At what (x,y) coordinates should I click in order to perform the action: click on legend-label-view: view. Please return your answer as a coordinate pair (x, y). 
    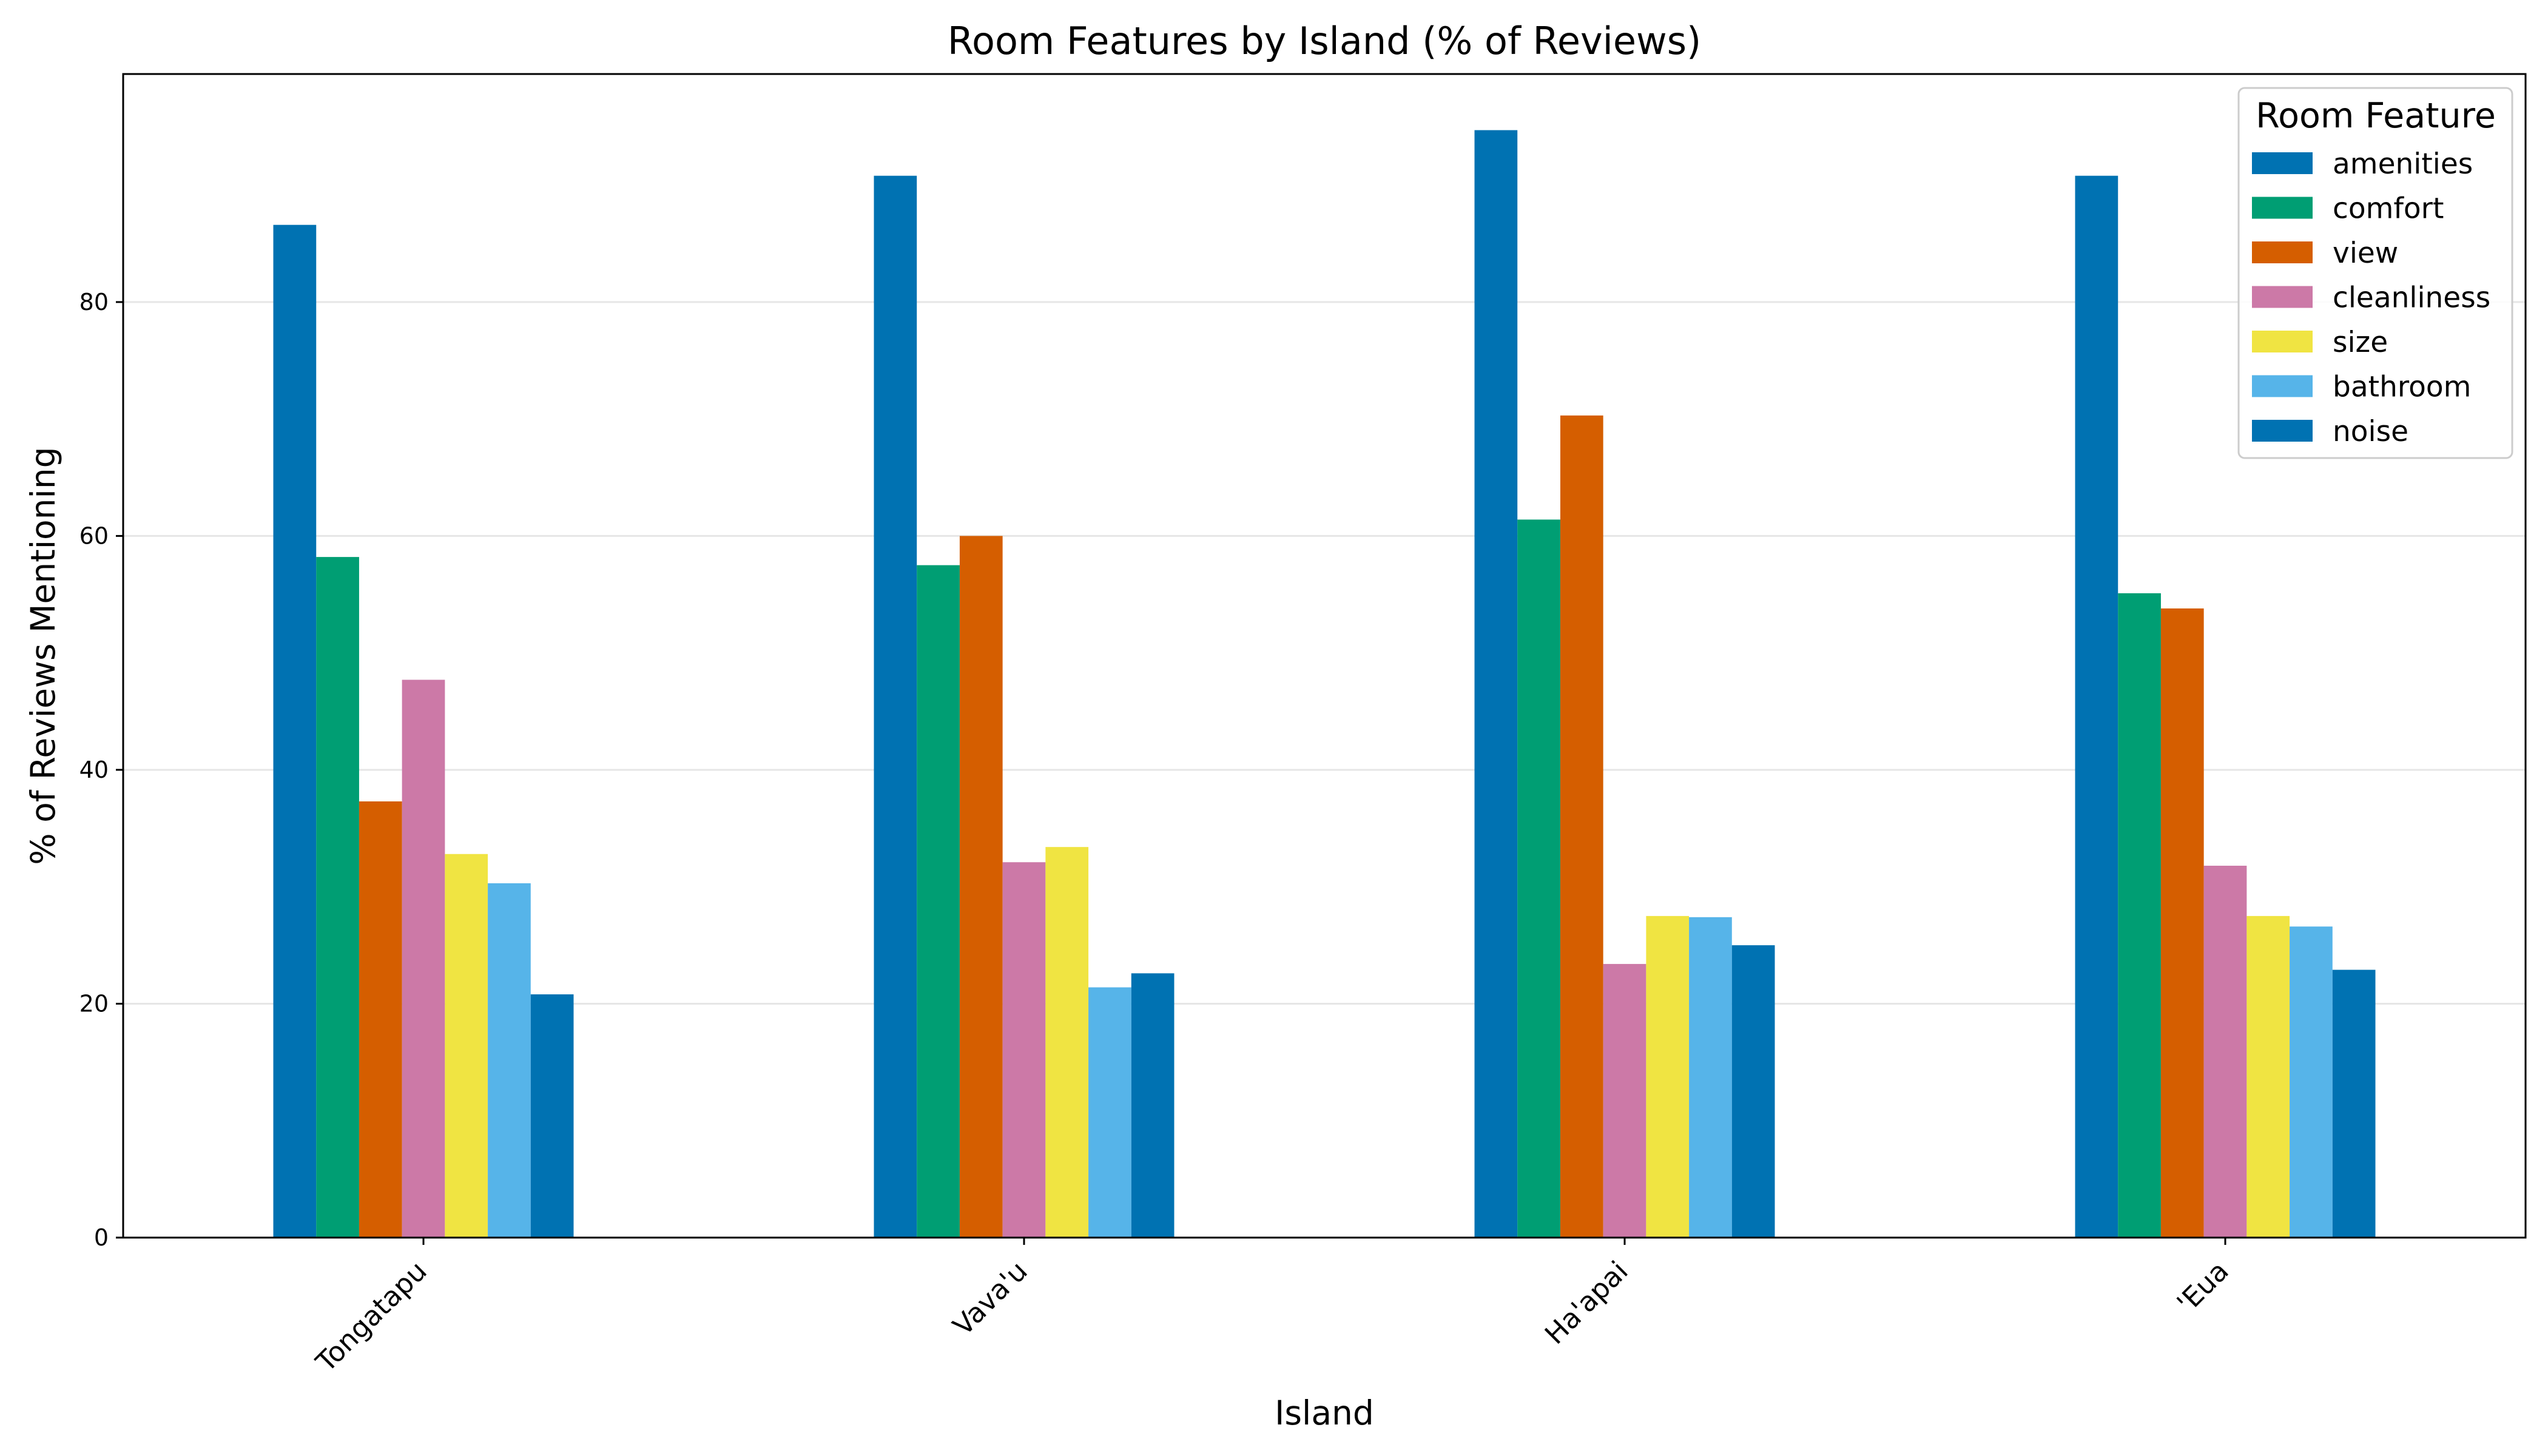
    Looking at the image, I should click on (2365, 253).